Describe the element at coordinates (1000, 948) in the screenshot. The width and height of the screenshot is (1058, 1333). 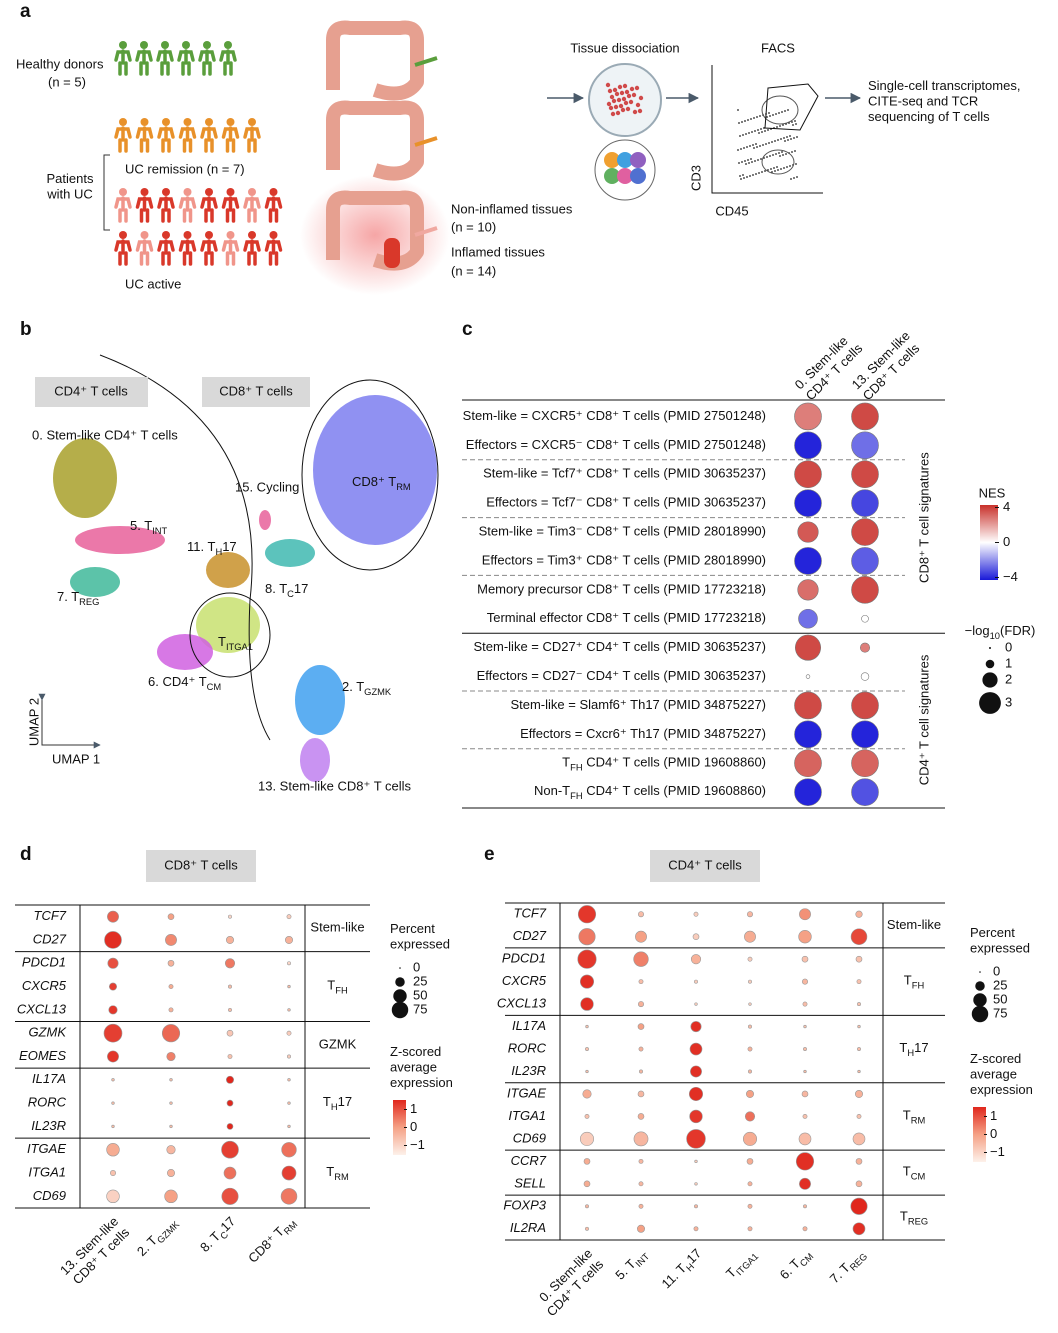
I see `text-line: expressed` at that location.